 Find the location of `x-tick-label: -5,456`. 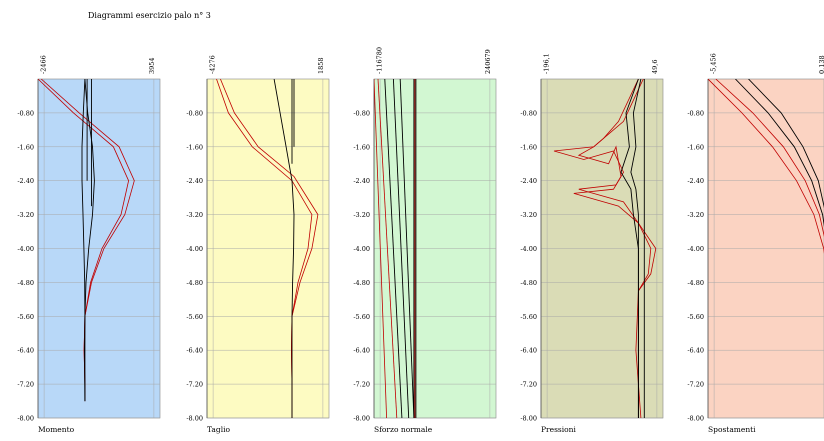

x-tick-label: -5,456 is located at coordinates (713, 63).